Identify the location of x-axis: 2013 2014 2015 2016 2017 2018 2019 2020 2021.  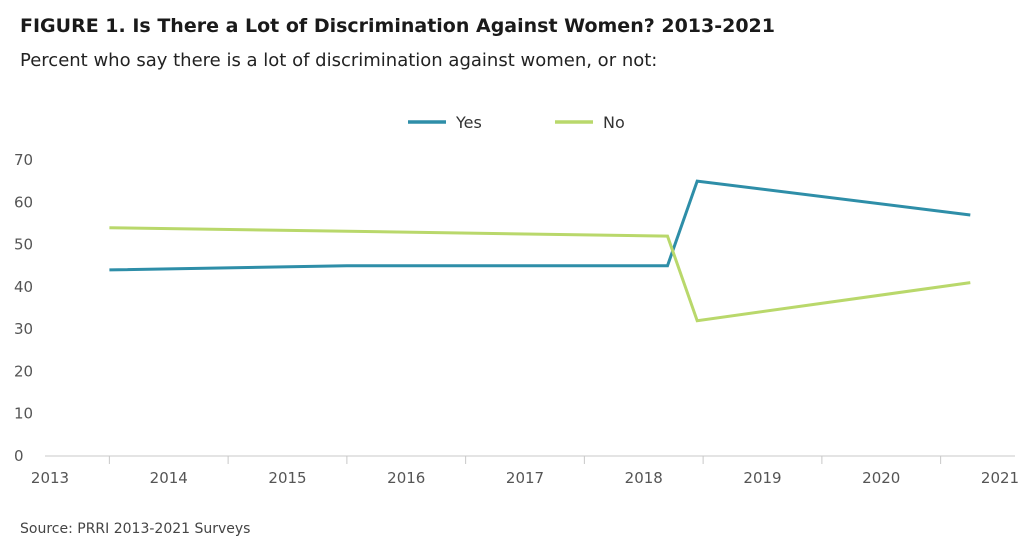
(525, 471).